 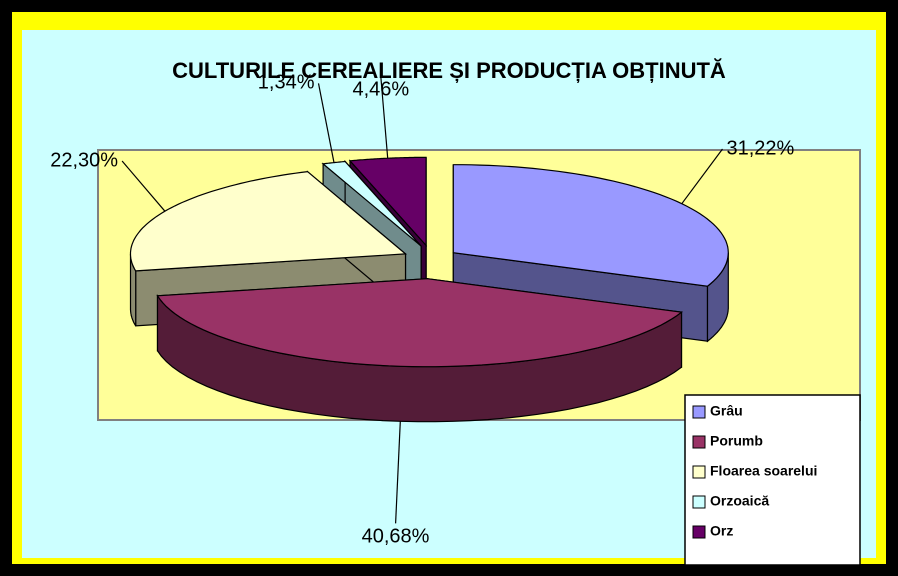 I want to click on data-label: 22,30%, so click(x=84, y=160).